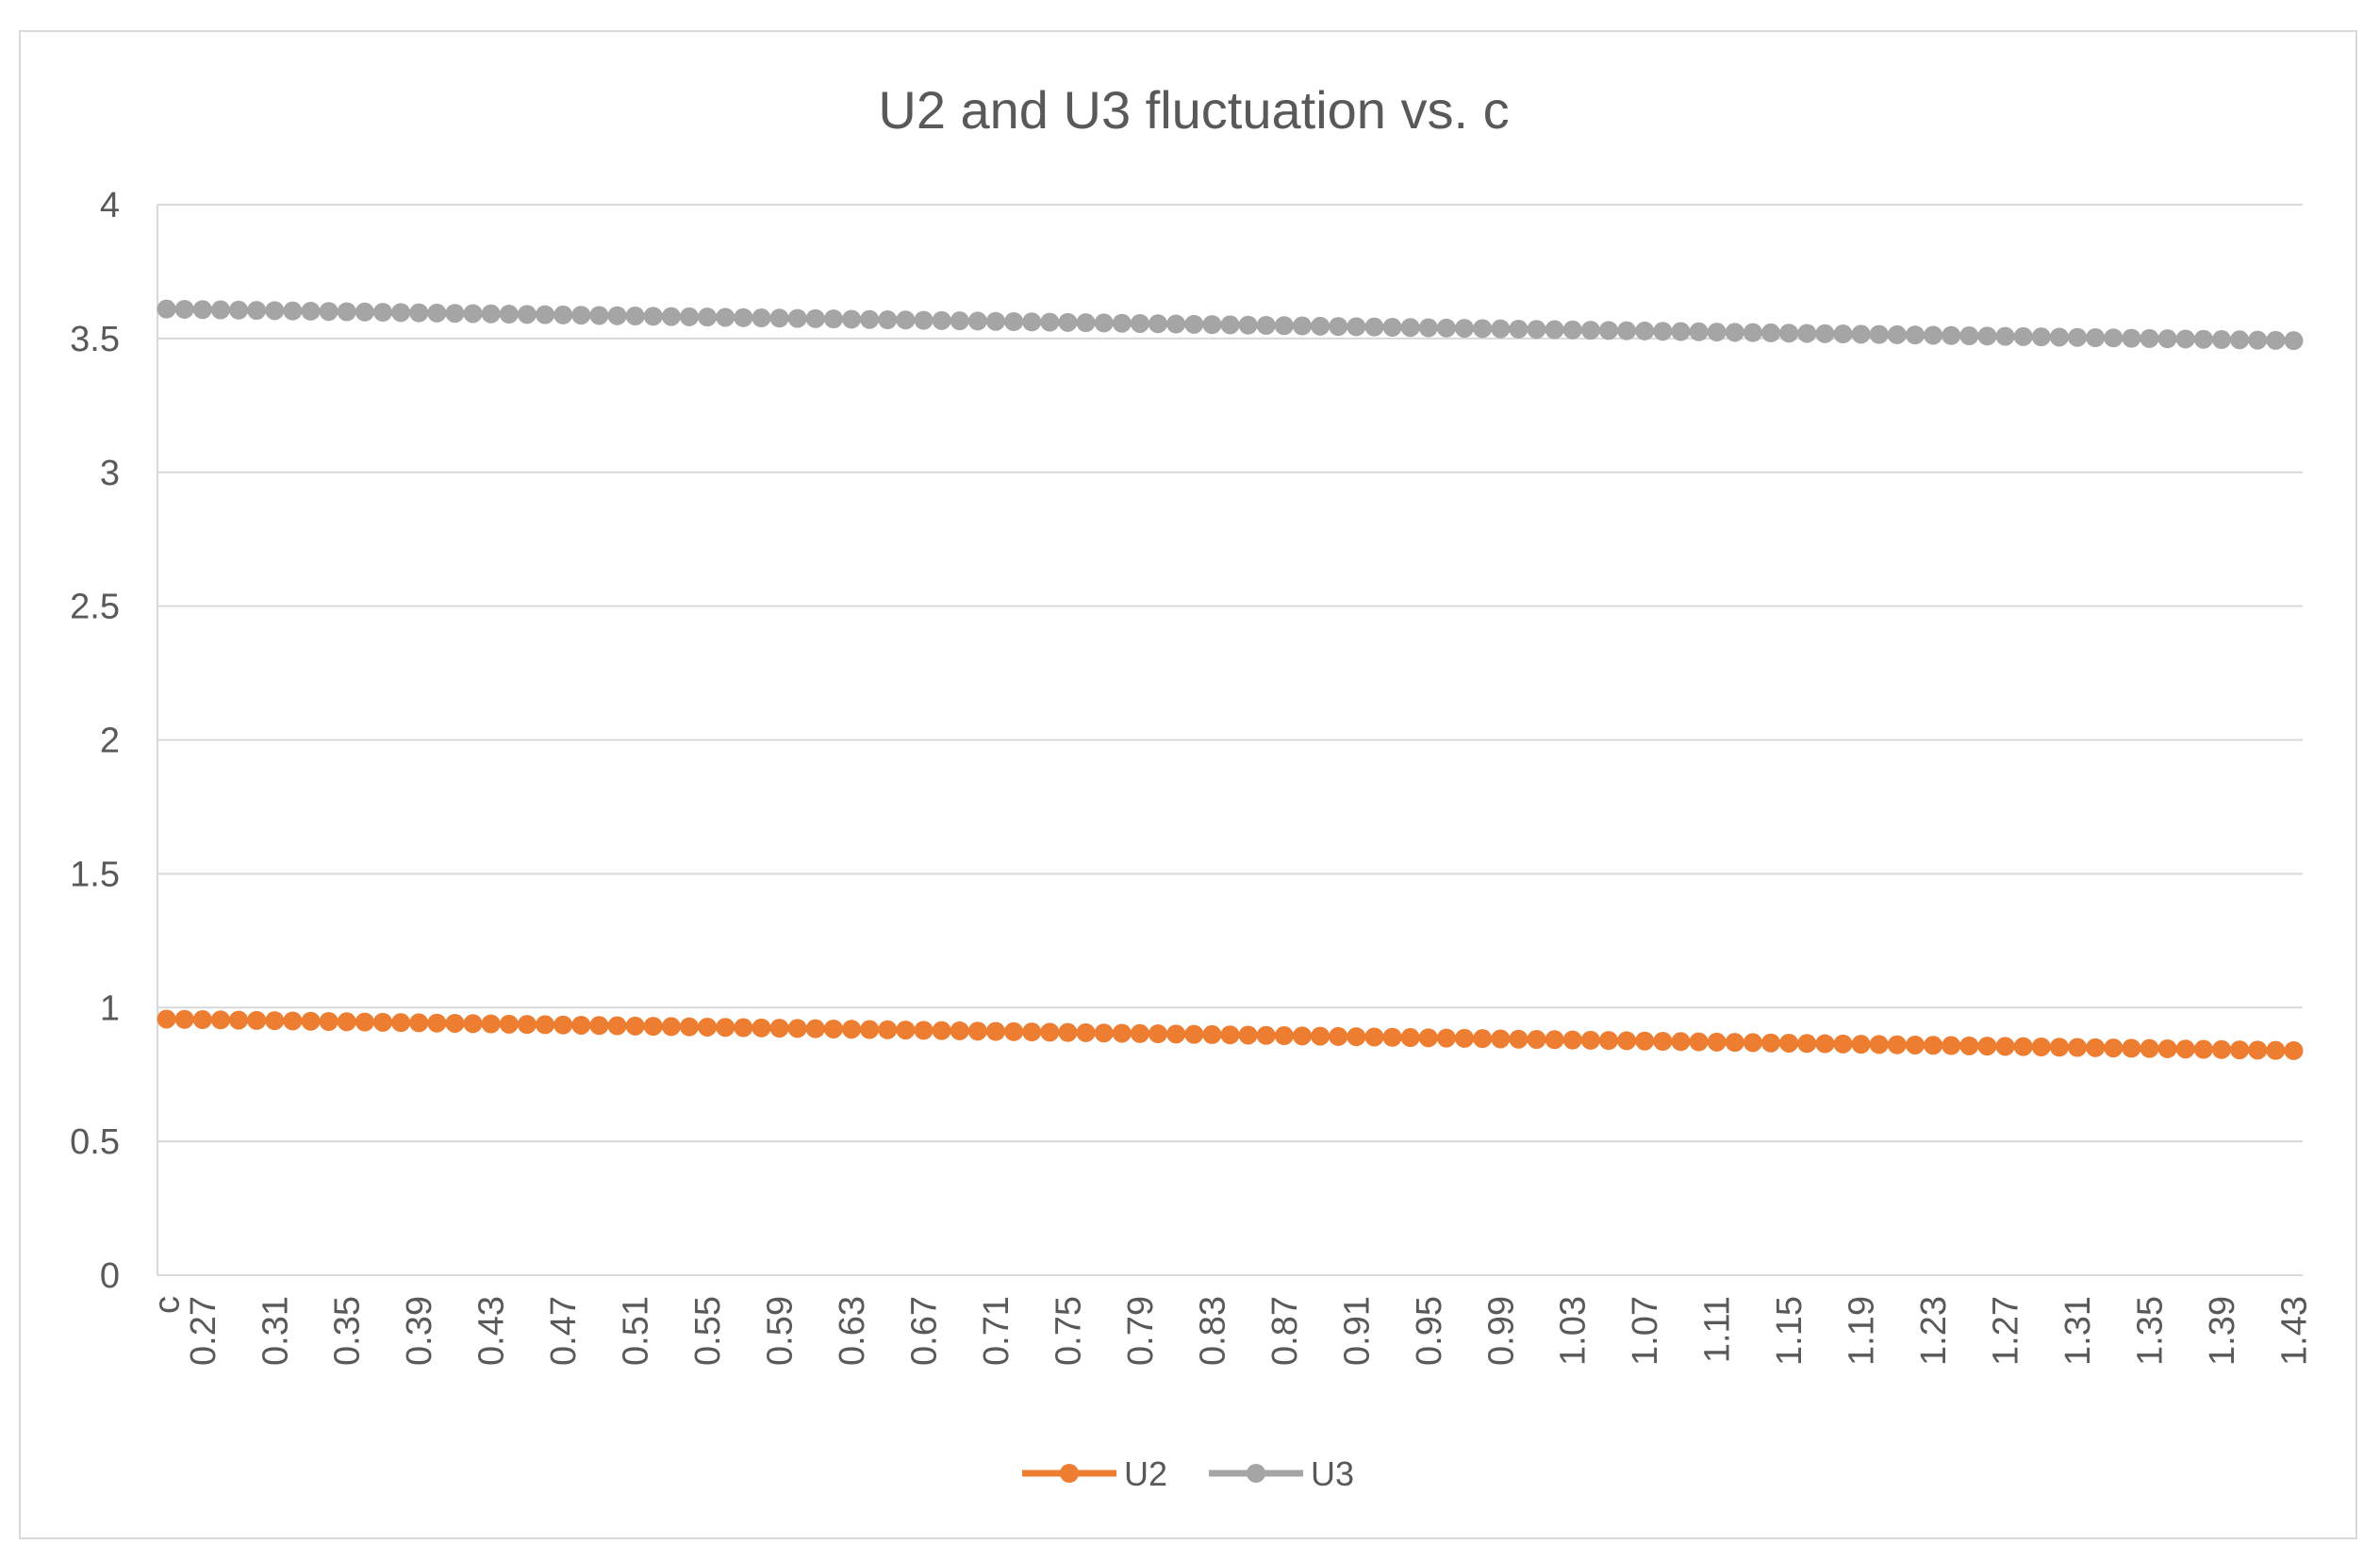 This screenshot has height=1561, width=2380. I want to click on x-tick-label: 0.83, so click(1212, 1331).